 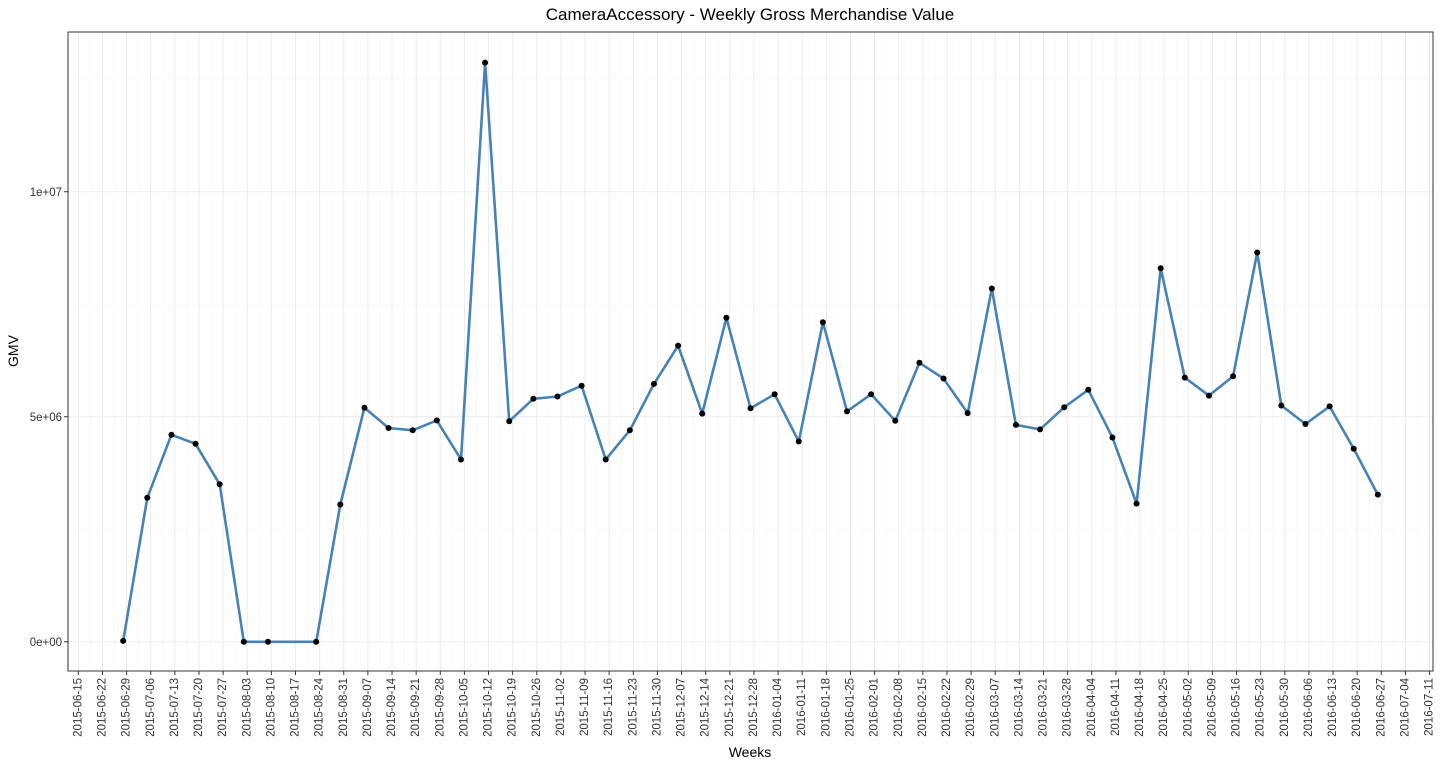 I want to click on x-tick-label: 2016-03-21, so click(x=1044, y=707).